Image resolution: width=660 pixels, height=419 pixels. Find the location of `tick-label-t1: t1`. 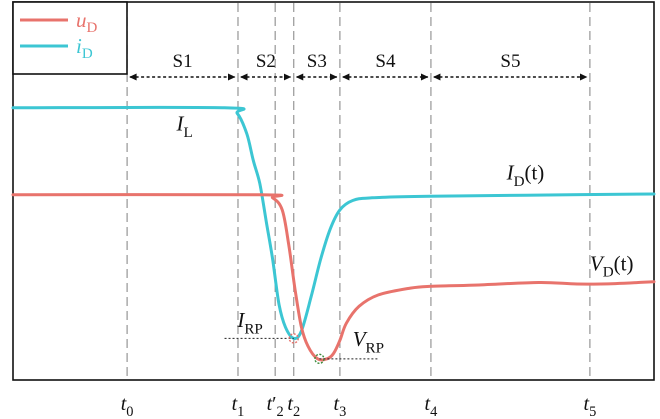

tick-label-t1: t1 is located at coordinates (238, 406).